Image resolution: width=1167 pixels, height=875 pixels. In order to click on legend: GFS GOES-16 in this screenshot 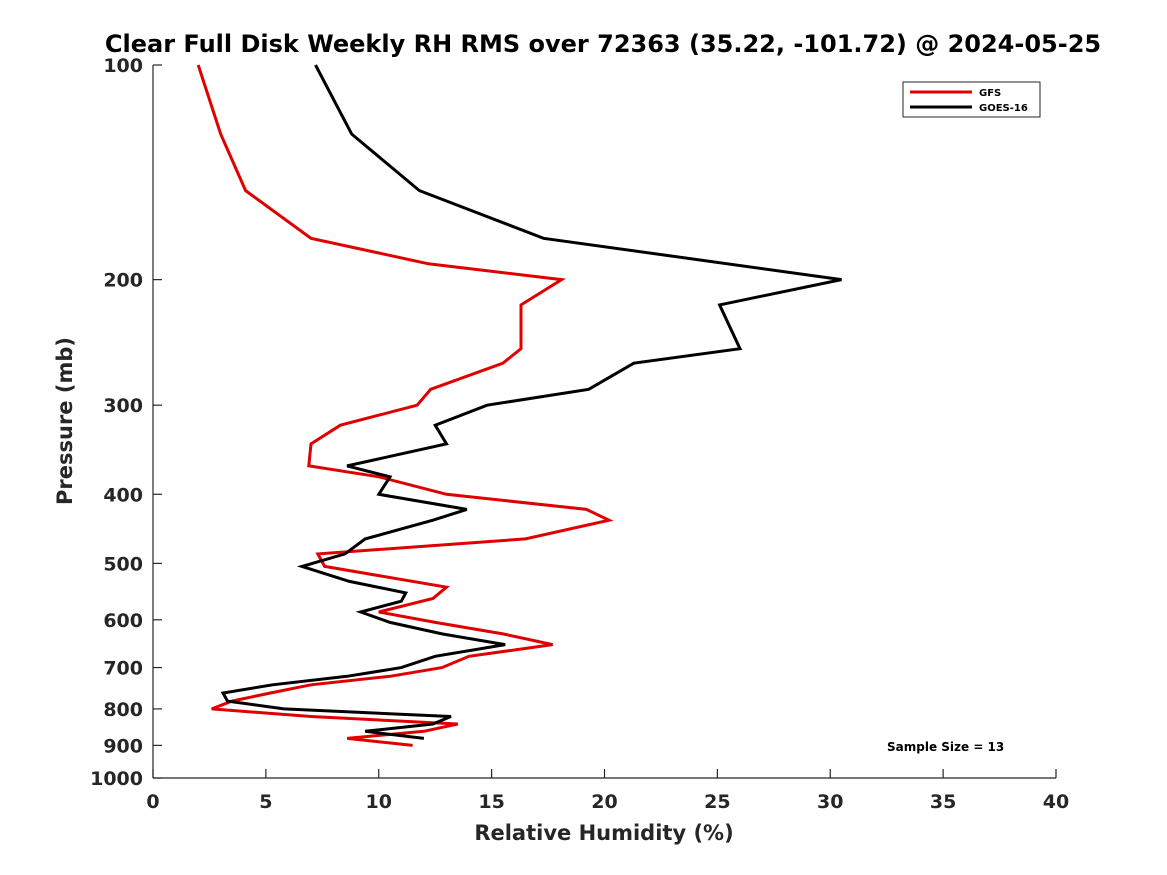, I will do `click(971, 99)`.